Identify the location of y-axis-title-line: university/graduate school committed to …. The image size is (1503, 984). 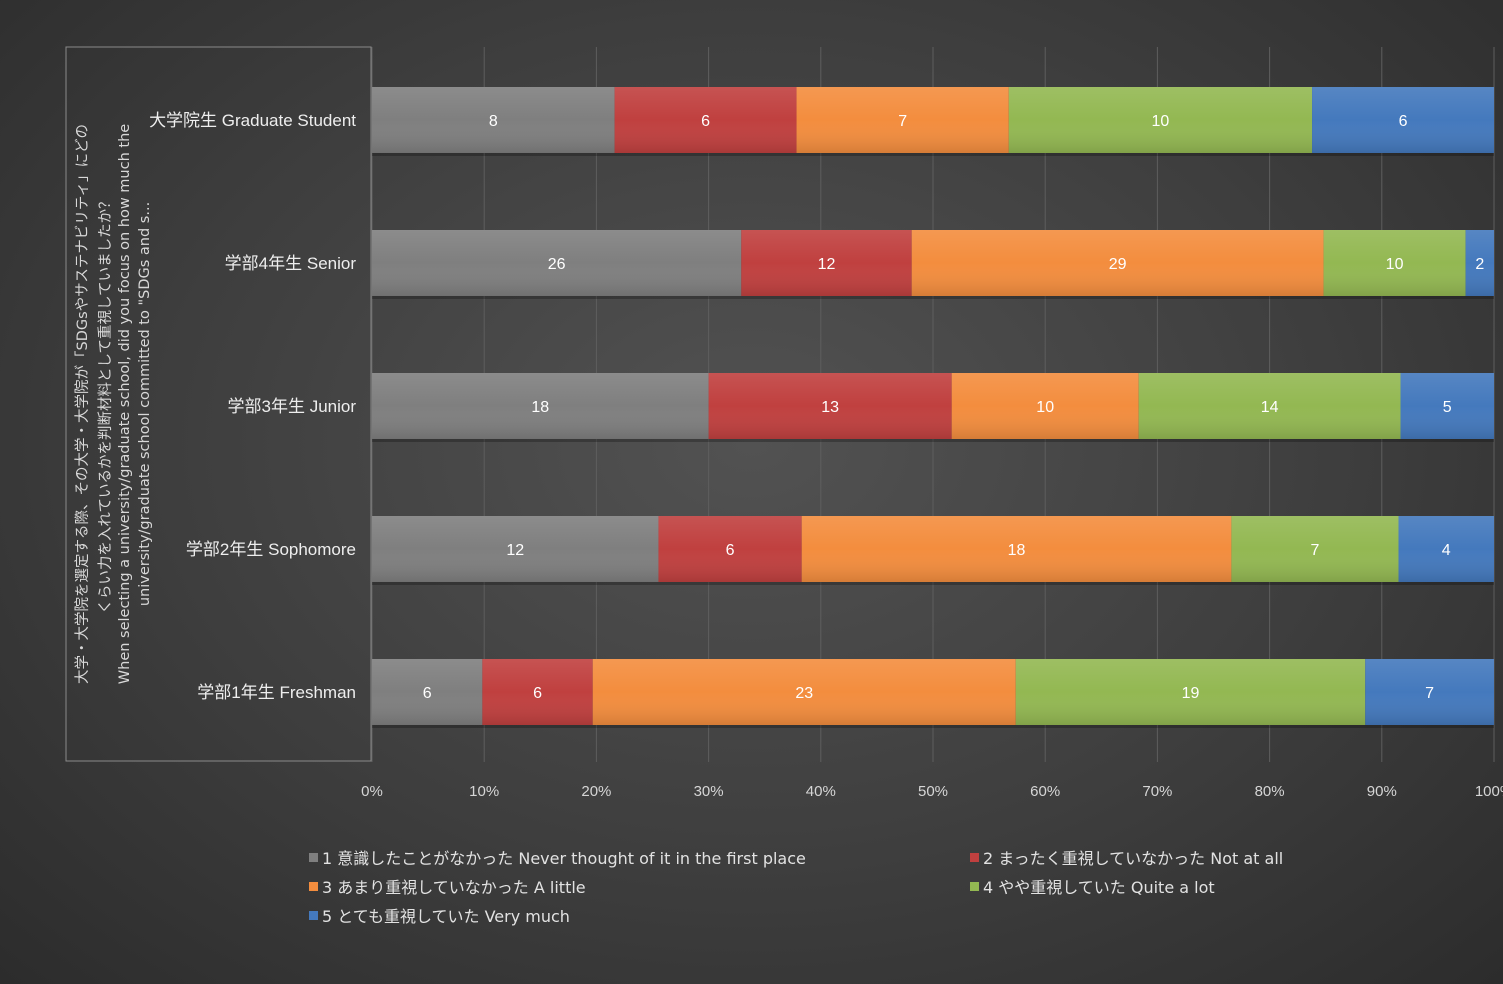
(145, 404).